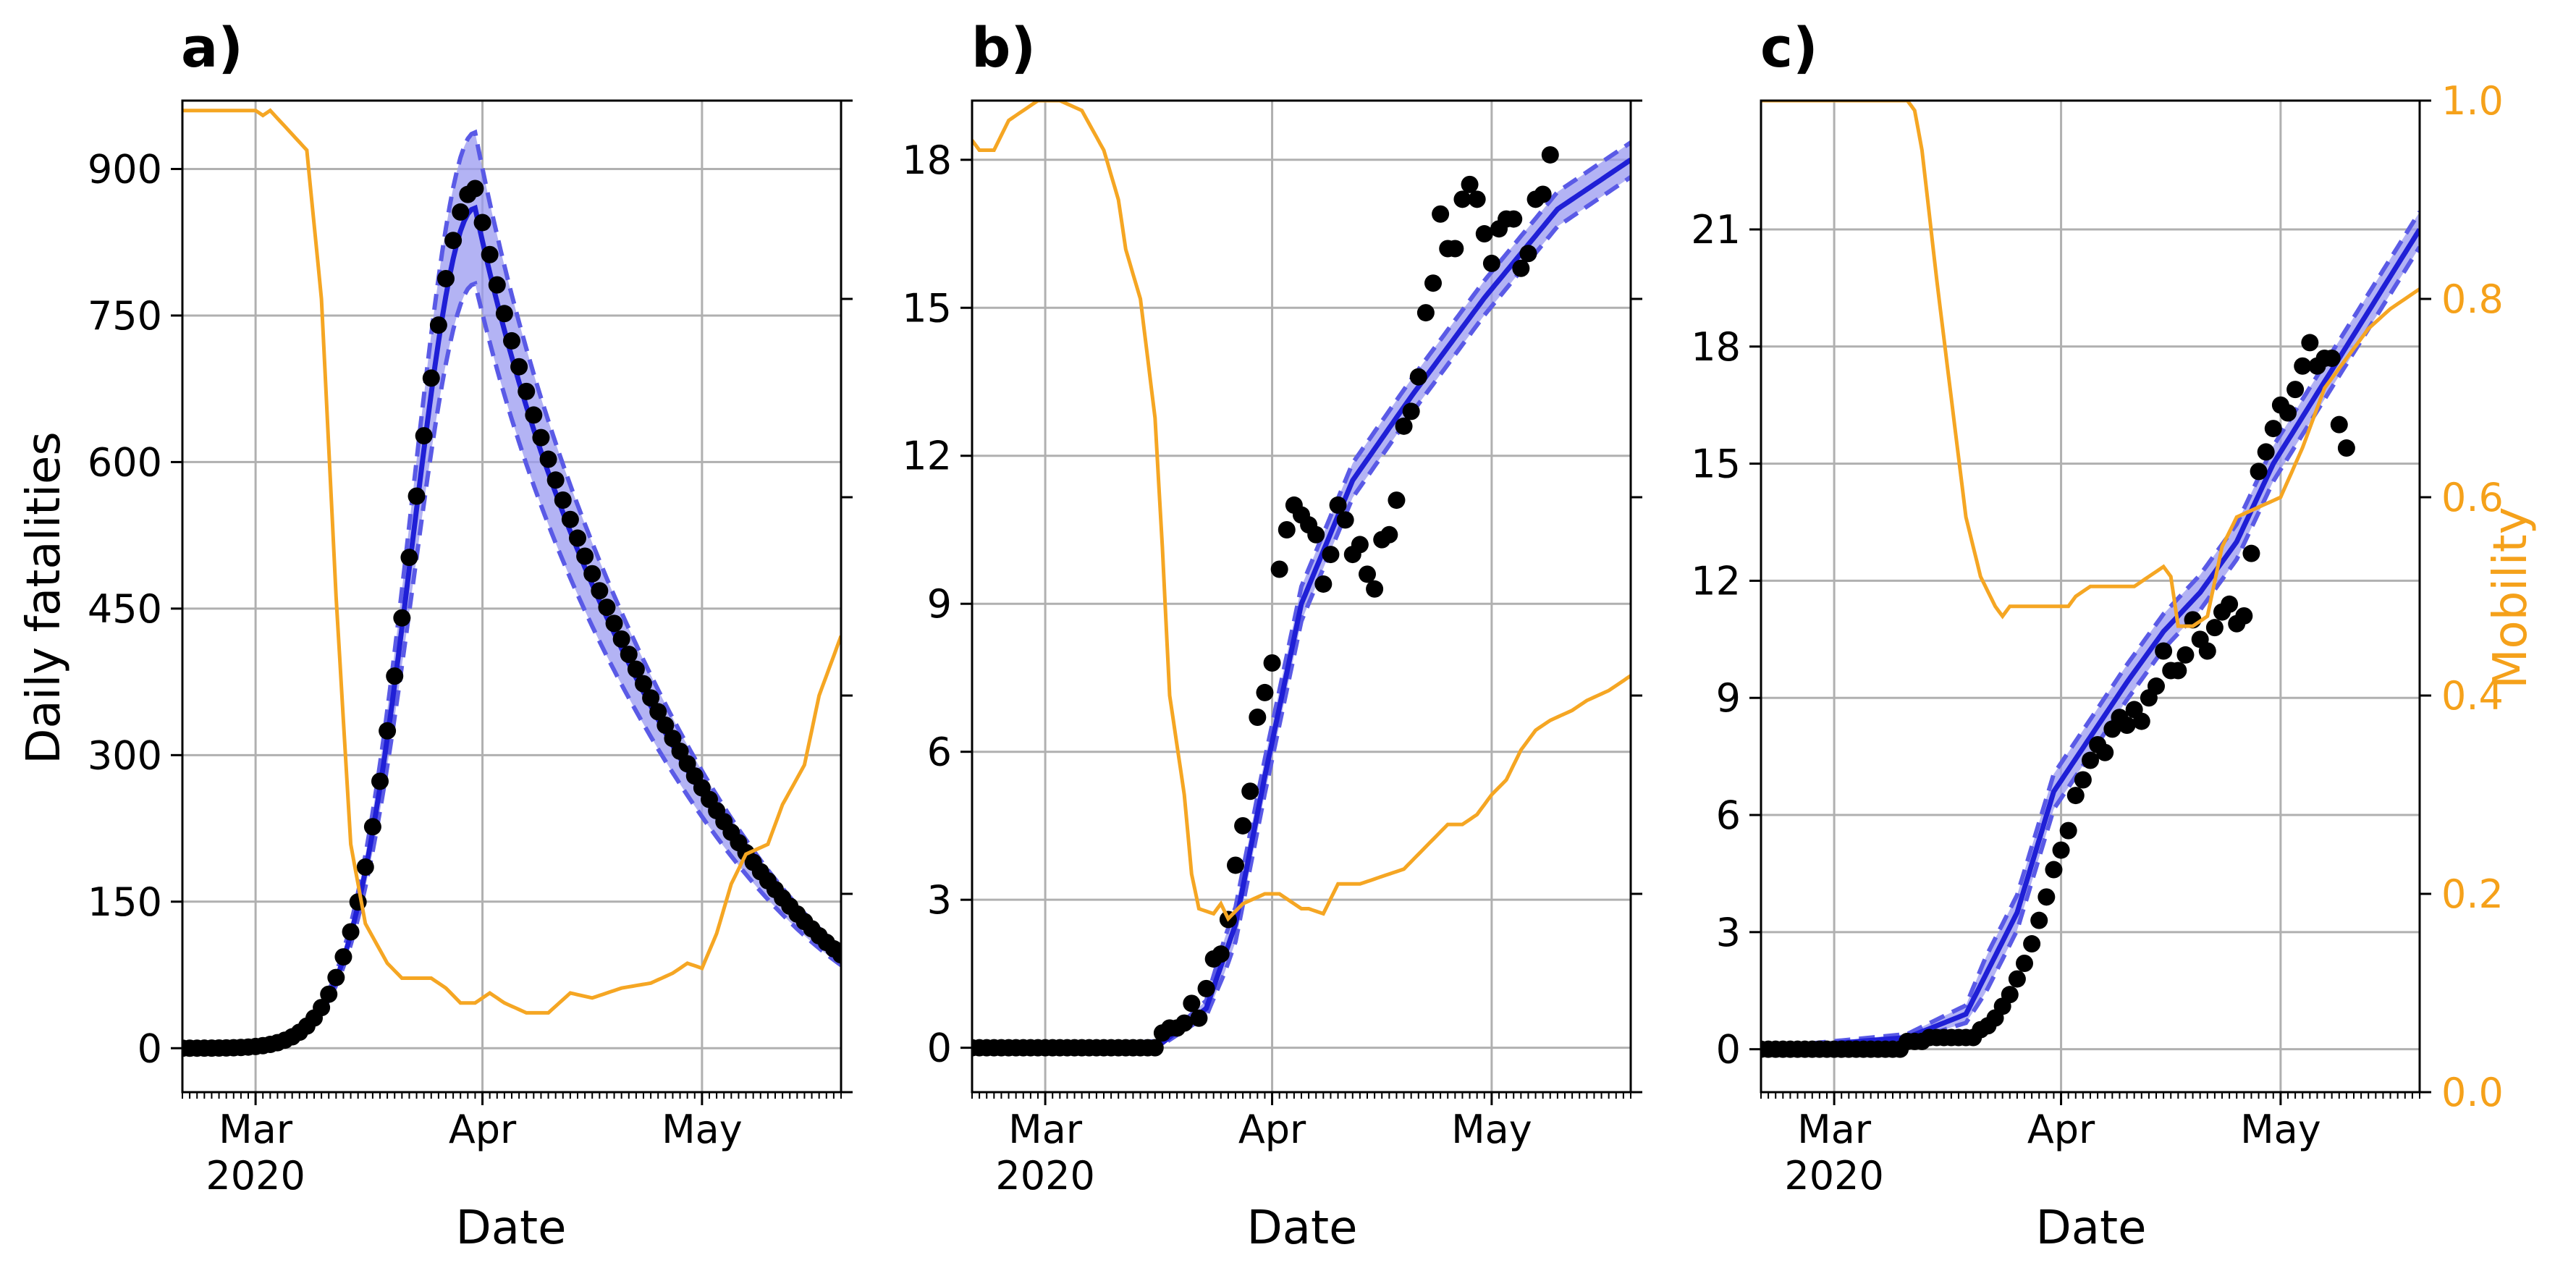  Describe the element at coordinates (1728, 698) in the screenshot. I see `y-tick-label: 9` at that location.